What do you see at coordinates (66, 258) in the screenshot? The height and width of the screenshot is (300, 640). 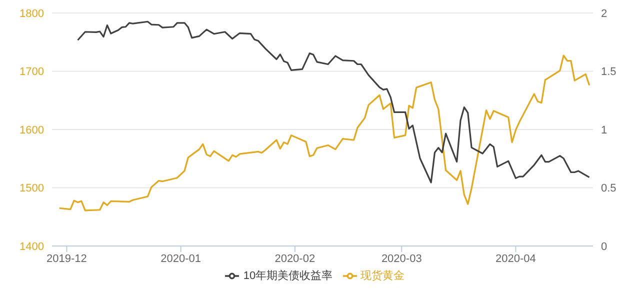 I see `x-tick-label: 2019-12` at bounding box center [66, 258].